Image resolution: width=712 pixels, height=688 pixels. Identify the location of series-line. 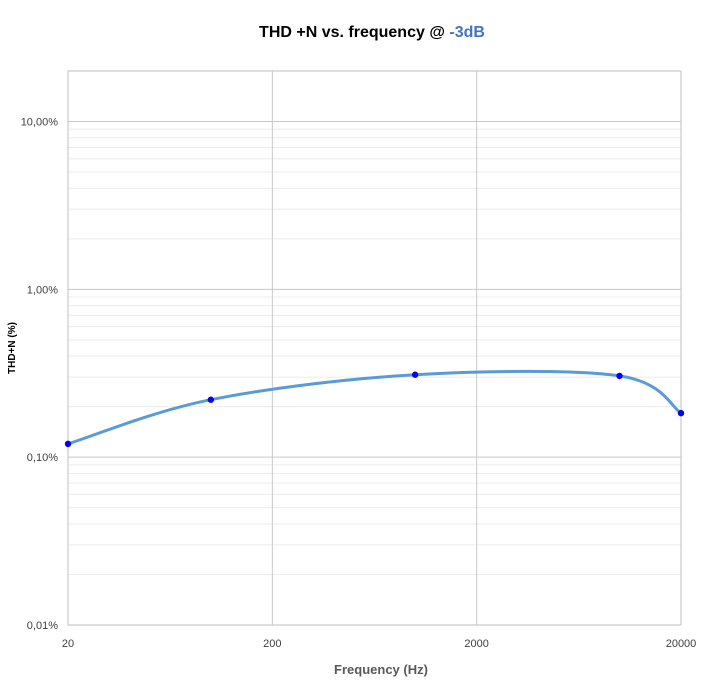
(374, 407).